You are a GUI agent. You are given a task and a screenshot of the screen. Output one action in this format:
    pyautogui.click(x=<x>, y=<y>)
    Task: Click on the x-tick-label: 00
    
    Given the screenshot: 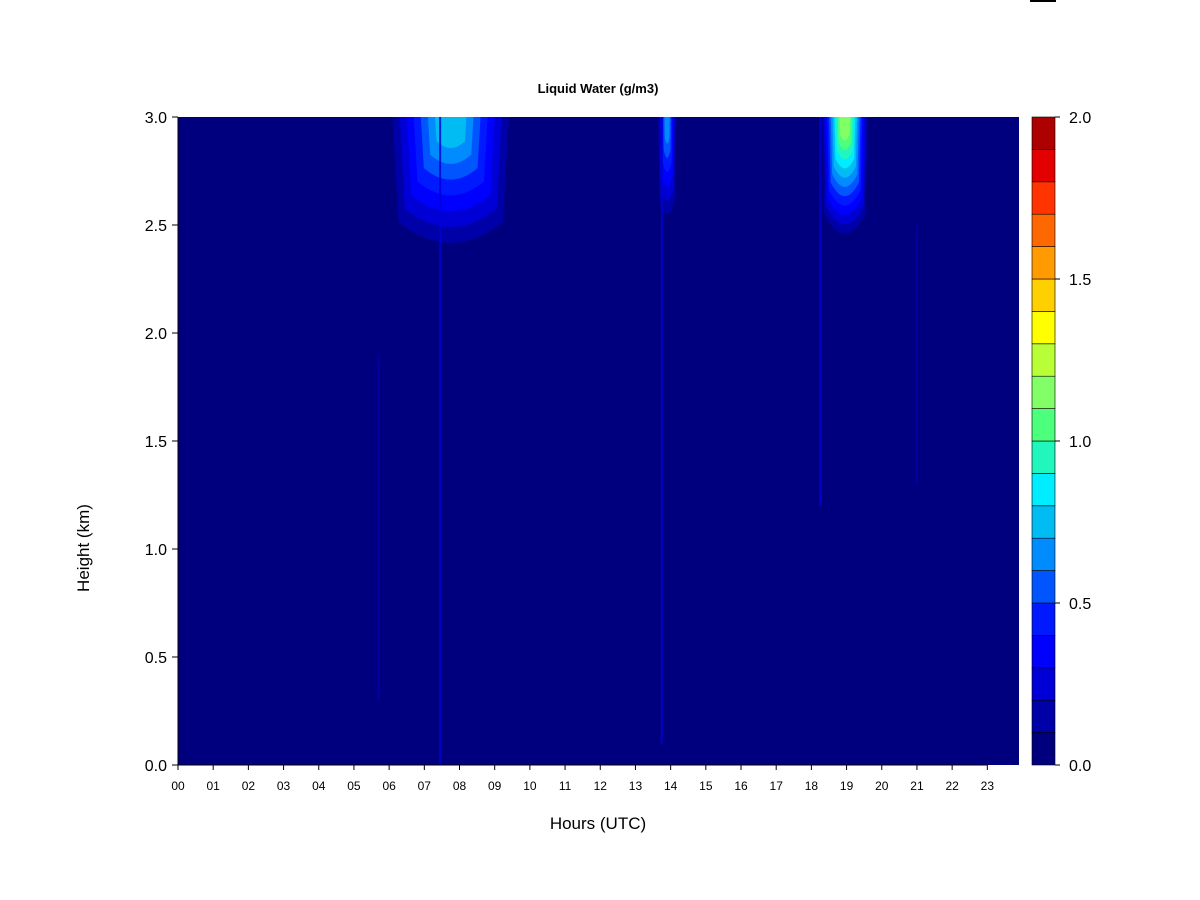 What is the action you would take?
    pyautogui.click(x=178, y=786)
    